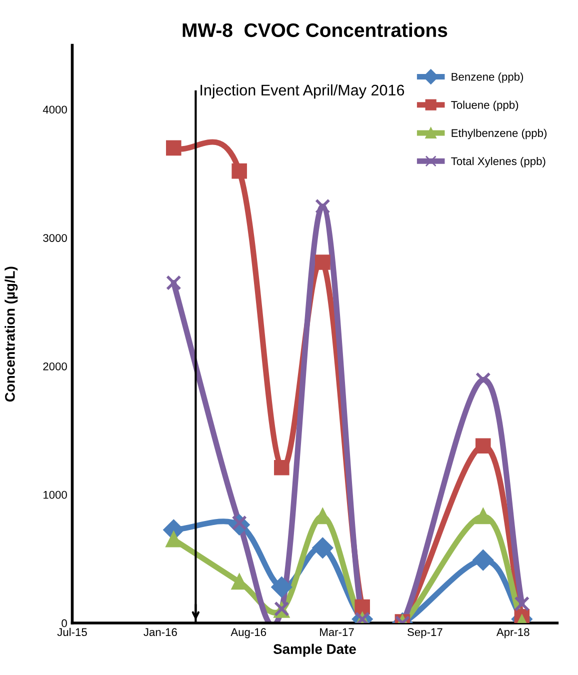  What do you see at coordinates (302, 91) in the screenshot?
I see `ref-line-label: Injection Event April/May 2016` at bounding box center [302, 91].